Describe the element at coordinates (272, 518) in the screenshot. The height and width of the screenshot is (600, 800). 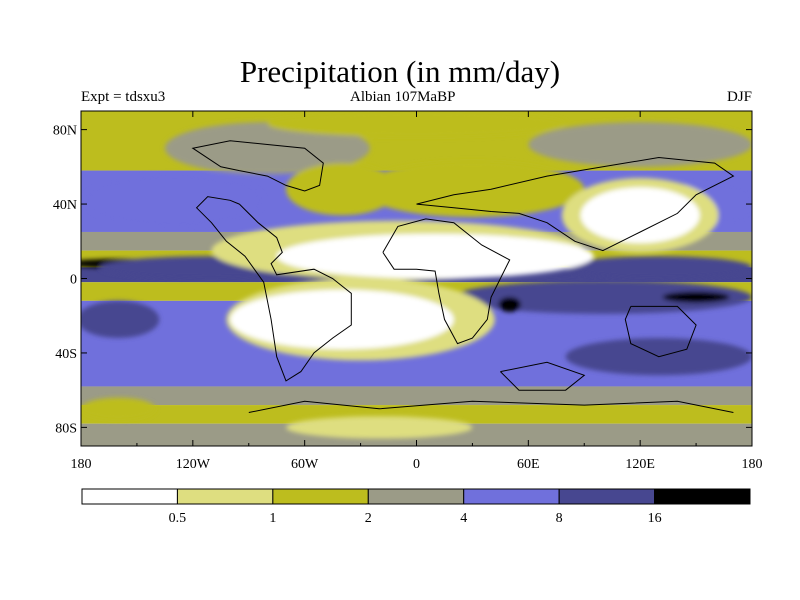
I see `colorbar-label: 1` at that location.